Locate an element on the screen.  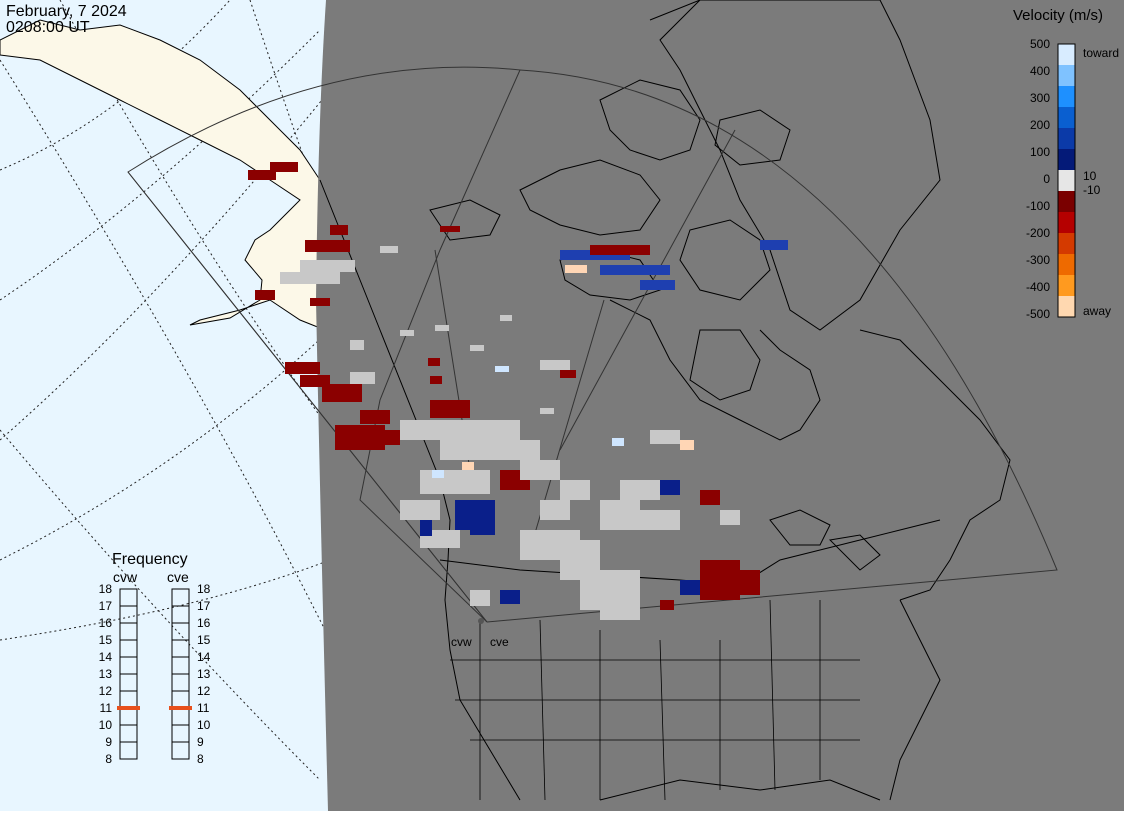
frequency-radar-label-cve: cve is located at coordinates (178, 577).